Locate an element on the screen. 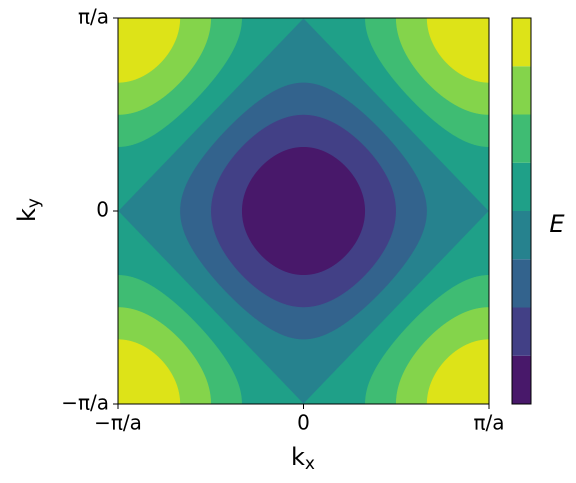  x-axis-label: kx is located at coordinates (303, 458).